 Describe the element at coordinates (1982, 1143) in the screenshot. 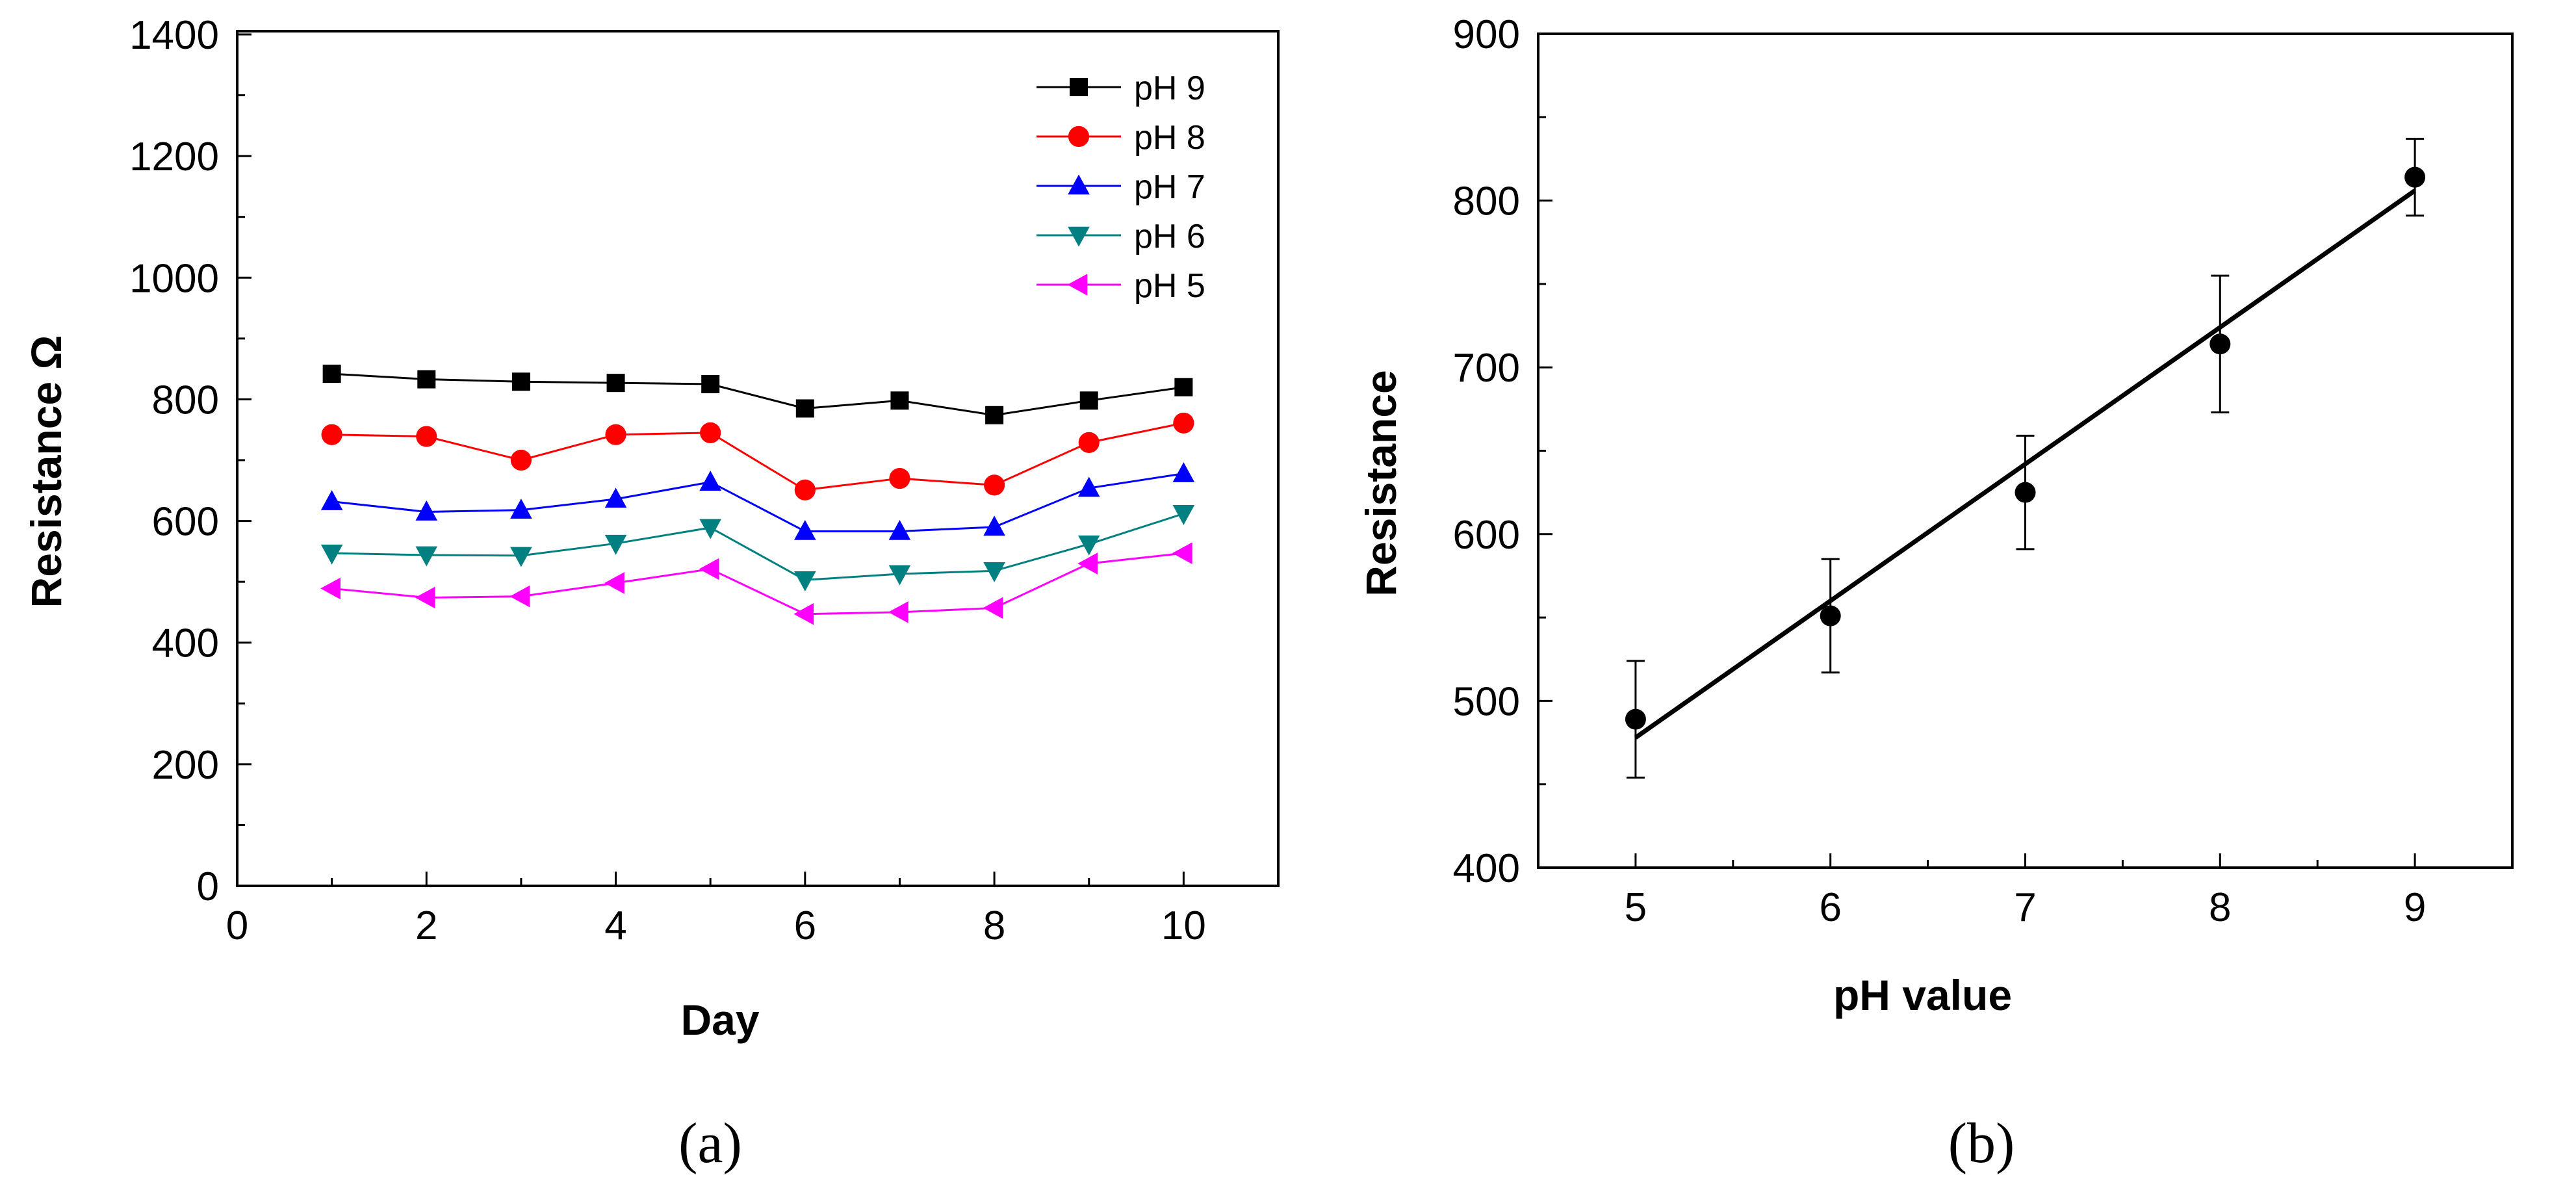

I see `panel-label-b: (b)` at that location.